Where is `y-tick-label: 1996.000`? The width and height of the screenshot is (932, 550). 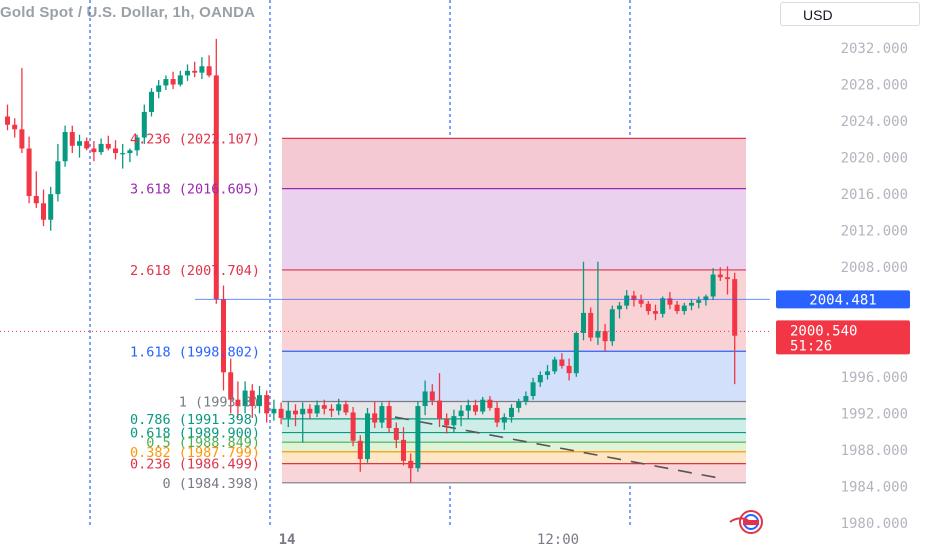 y-tick-label: 1996.000 is located at coordinates (874, 378).